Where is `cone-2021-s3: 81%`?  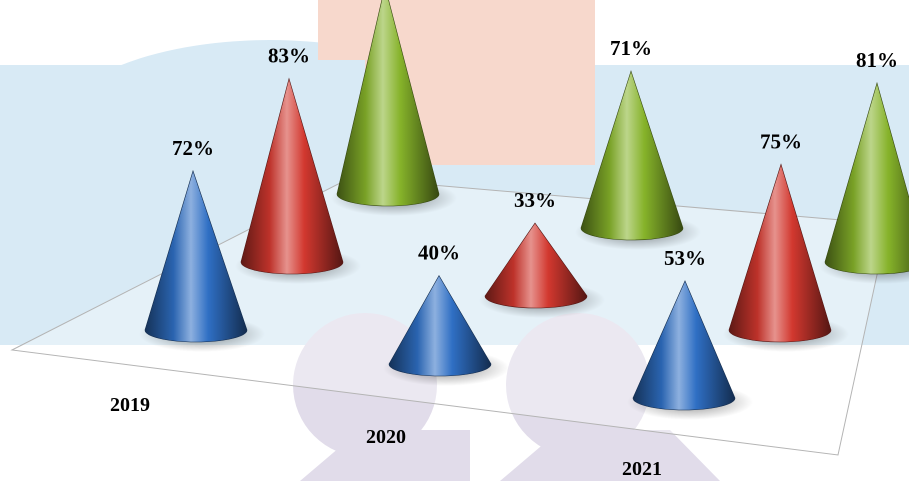 cone-2021-s3: 81% is located at coordinates (864, 166).